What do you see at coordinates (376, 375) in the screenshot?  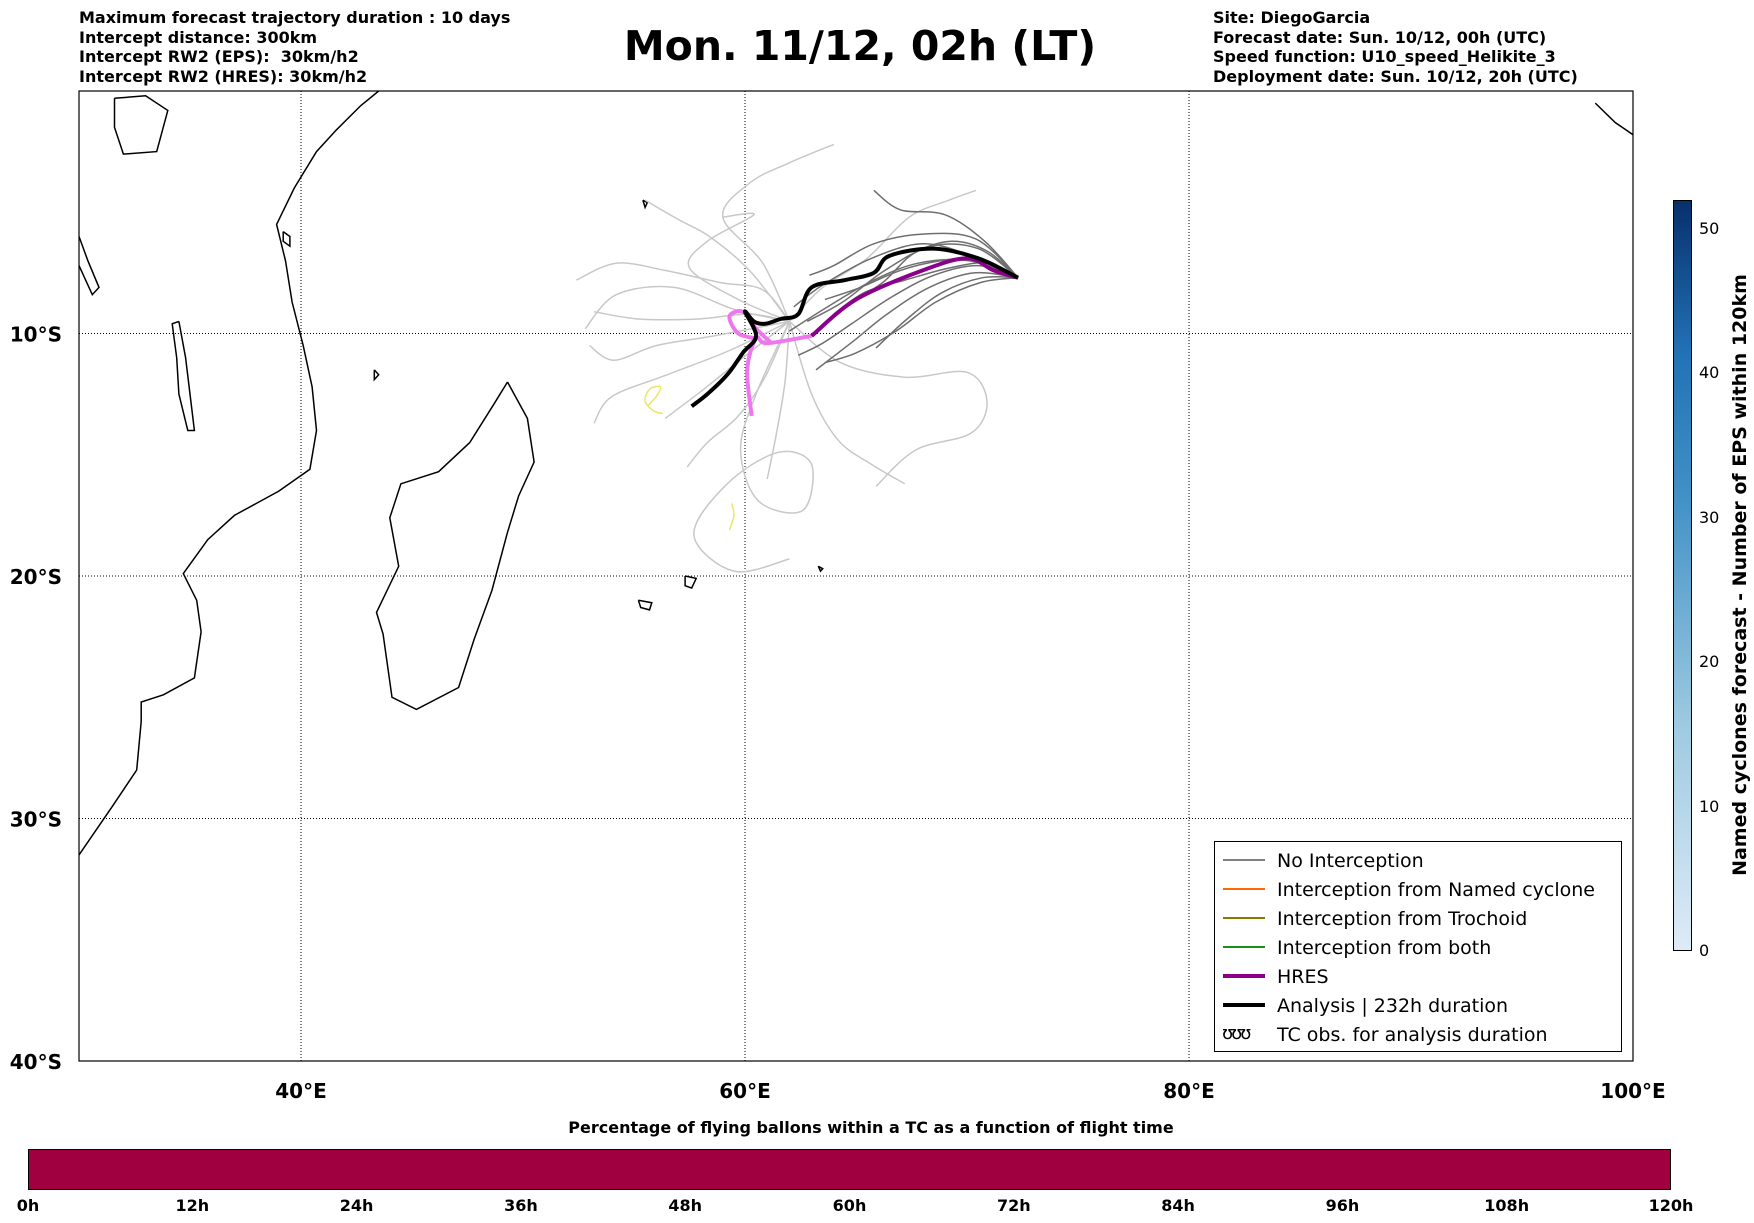 I see `coastline-comoros` at bounding box center [376, 375].